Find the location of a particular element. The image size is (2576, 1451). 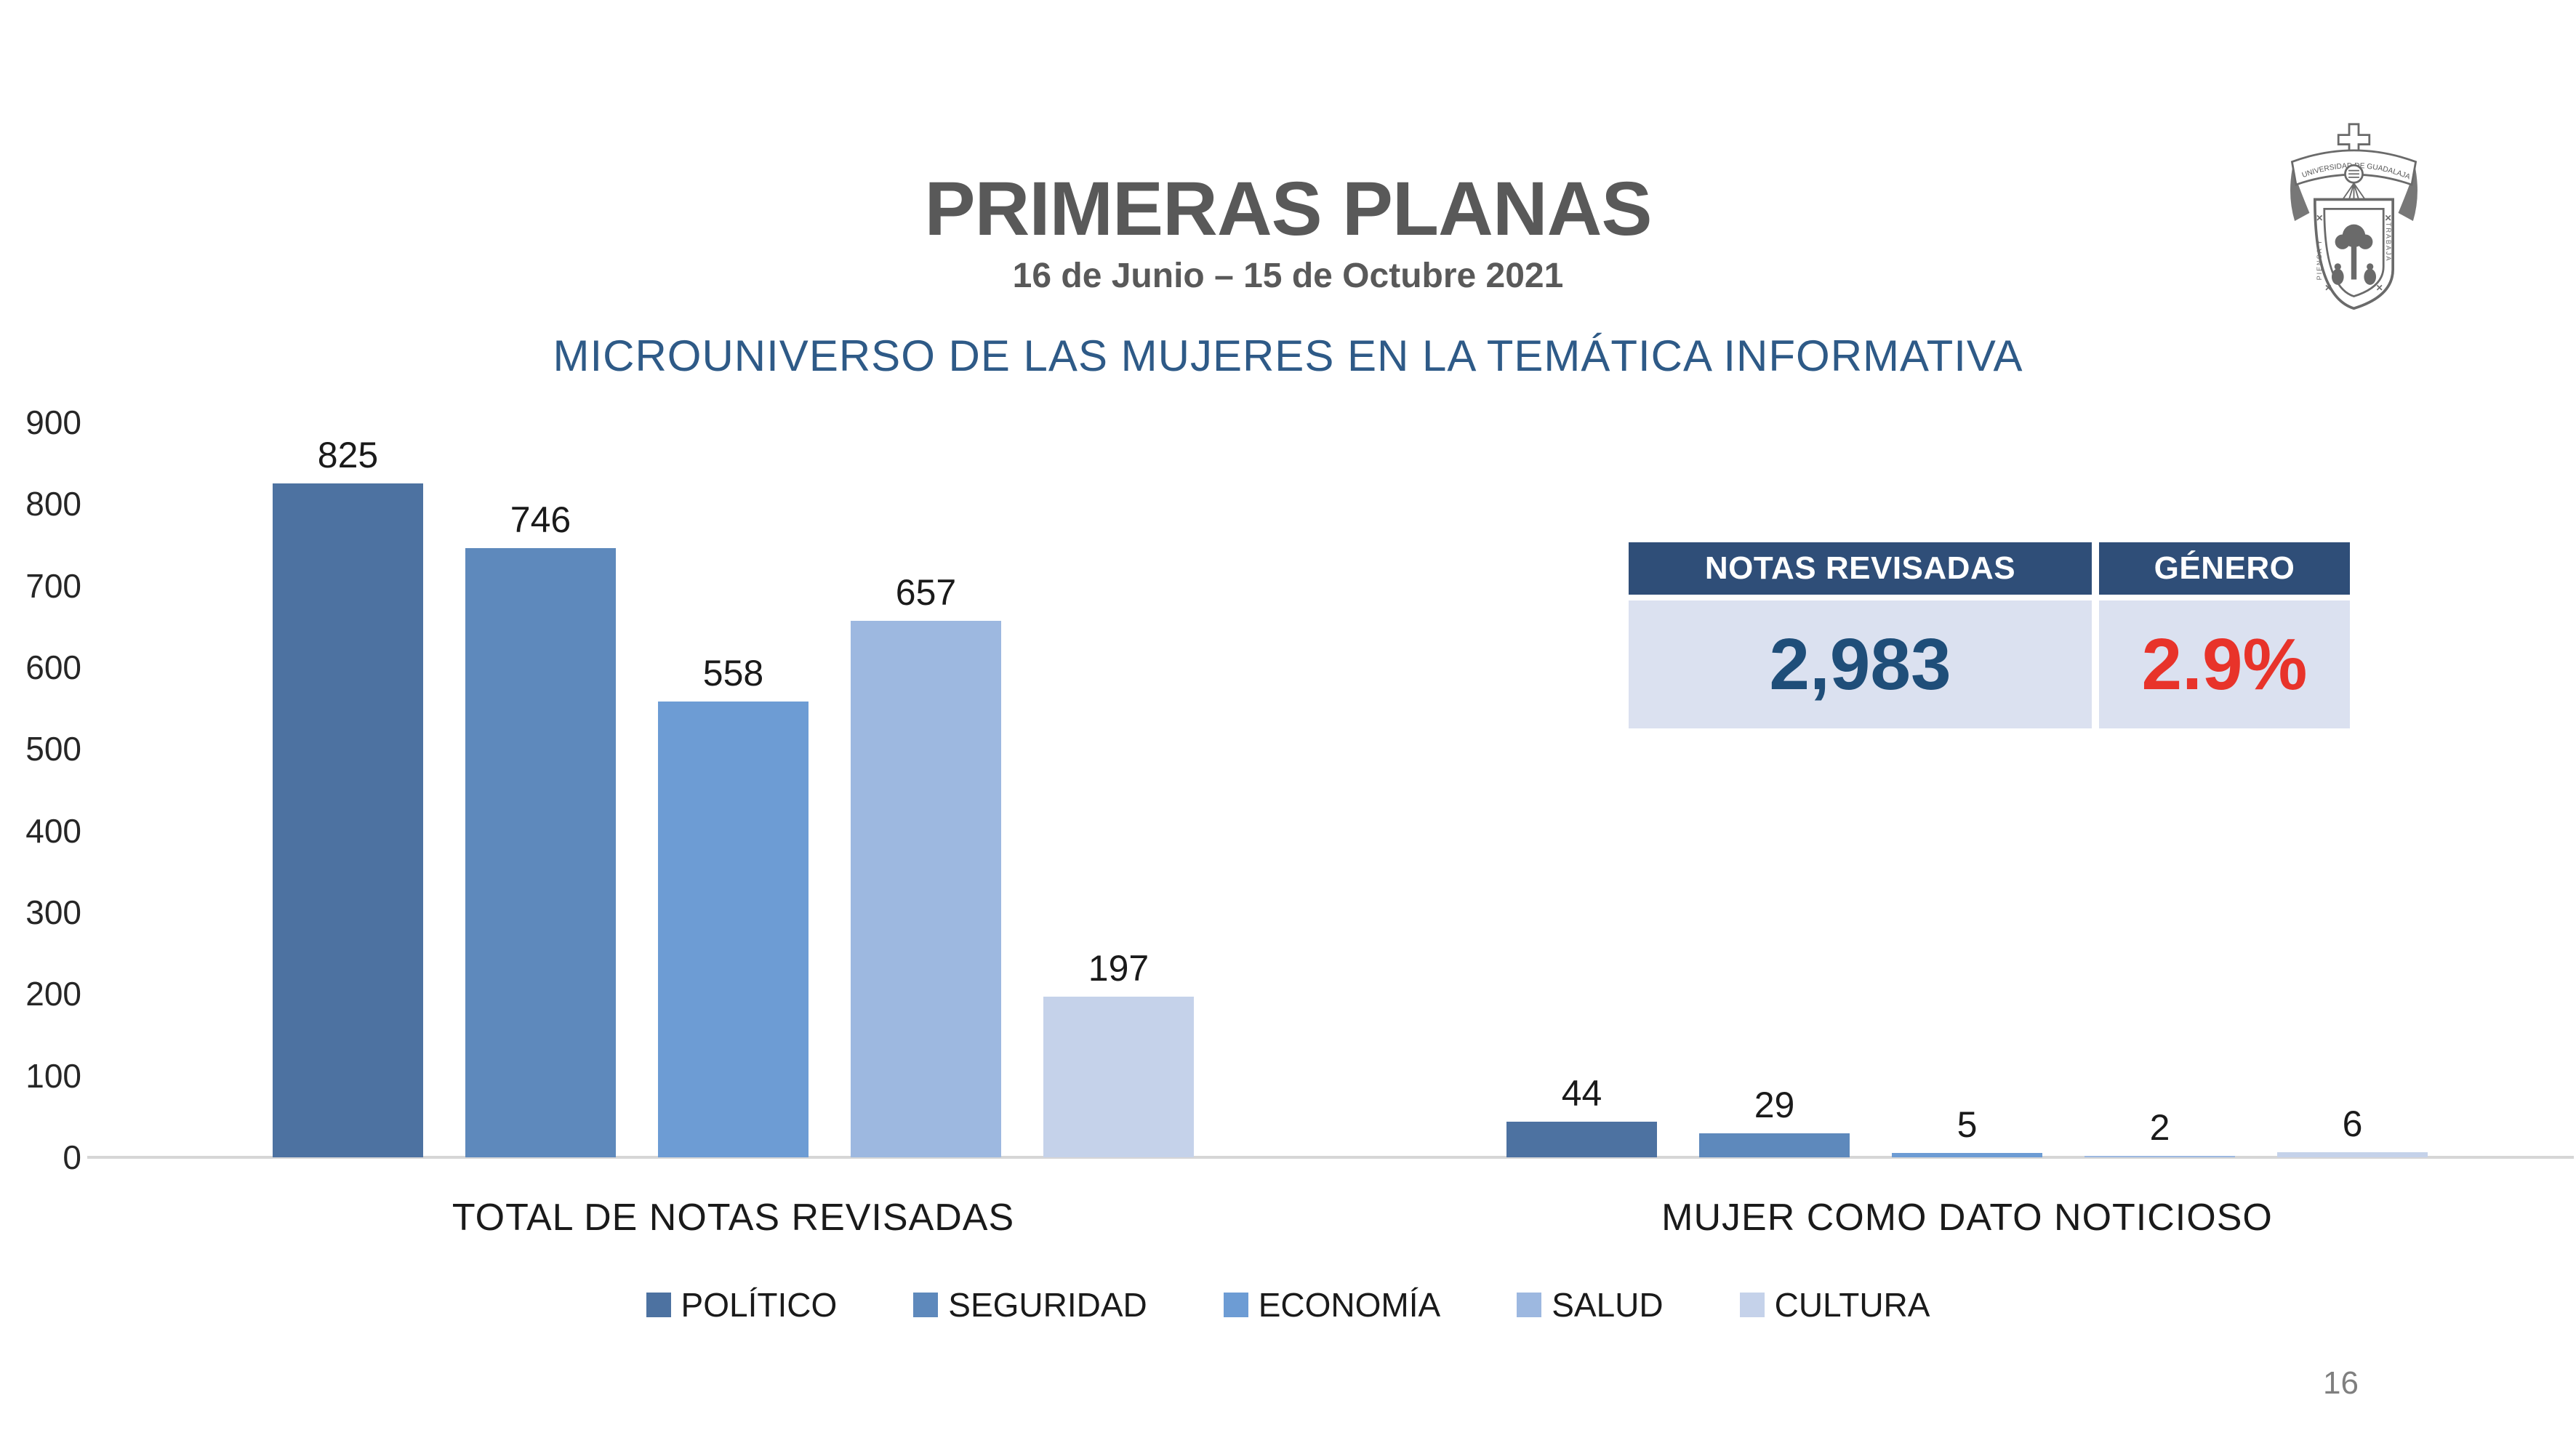

y-axis-tick-label: 300 is located at coordinates (53, 912).